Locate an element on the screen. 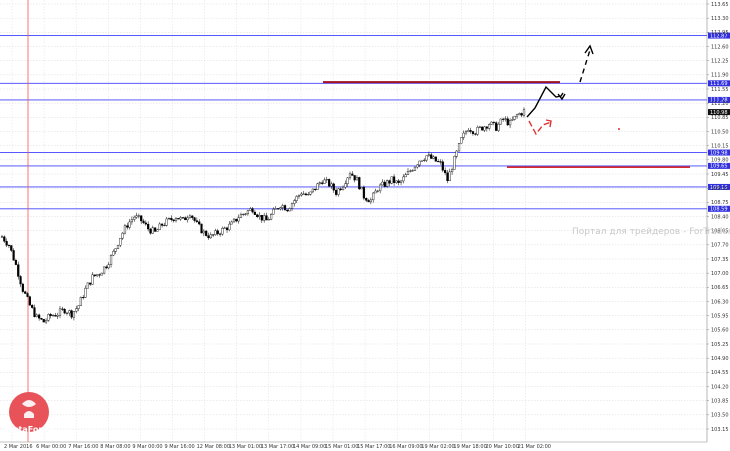 This screenshot has height=451, width=730. y-tick-label: 112.25 is located at coordinates (720, 61).